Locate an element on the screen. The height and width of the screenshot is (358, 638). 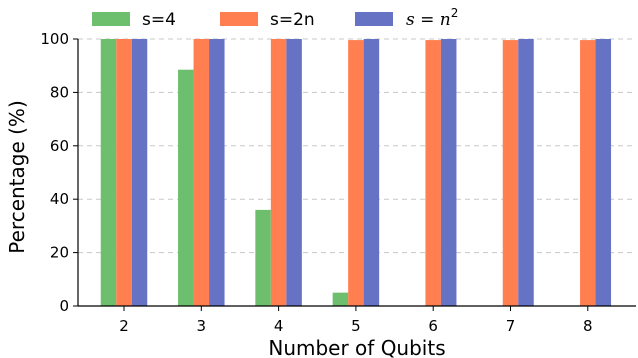
y-tick-label: 0 is located at coordinates (64, 306).